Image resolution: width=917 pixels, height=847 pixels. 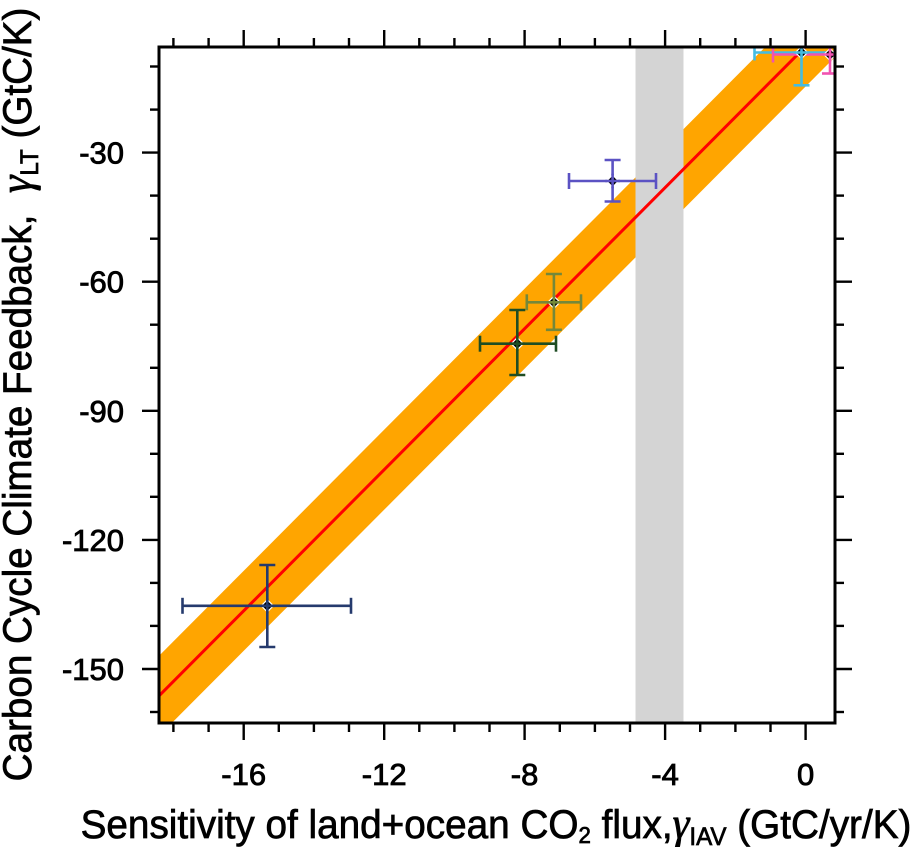 What do you see at coordinates (101, 153) in the screenshot?
I see `svg-text: -30` at bounding box center [101, 153].